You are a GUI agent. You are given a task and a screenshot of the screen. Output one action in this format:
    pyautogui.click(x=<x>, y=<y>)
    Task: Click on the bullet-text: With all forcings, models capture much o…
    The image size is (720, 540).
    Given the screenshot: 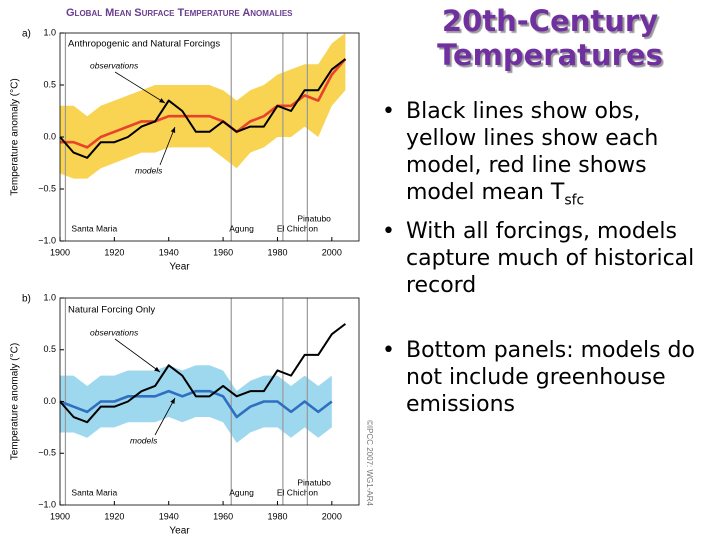 What is the action you would take?
    pyautogui.click(x=550, y=259)
    